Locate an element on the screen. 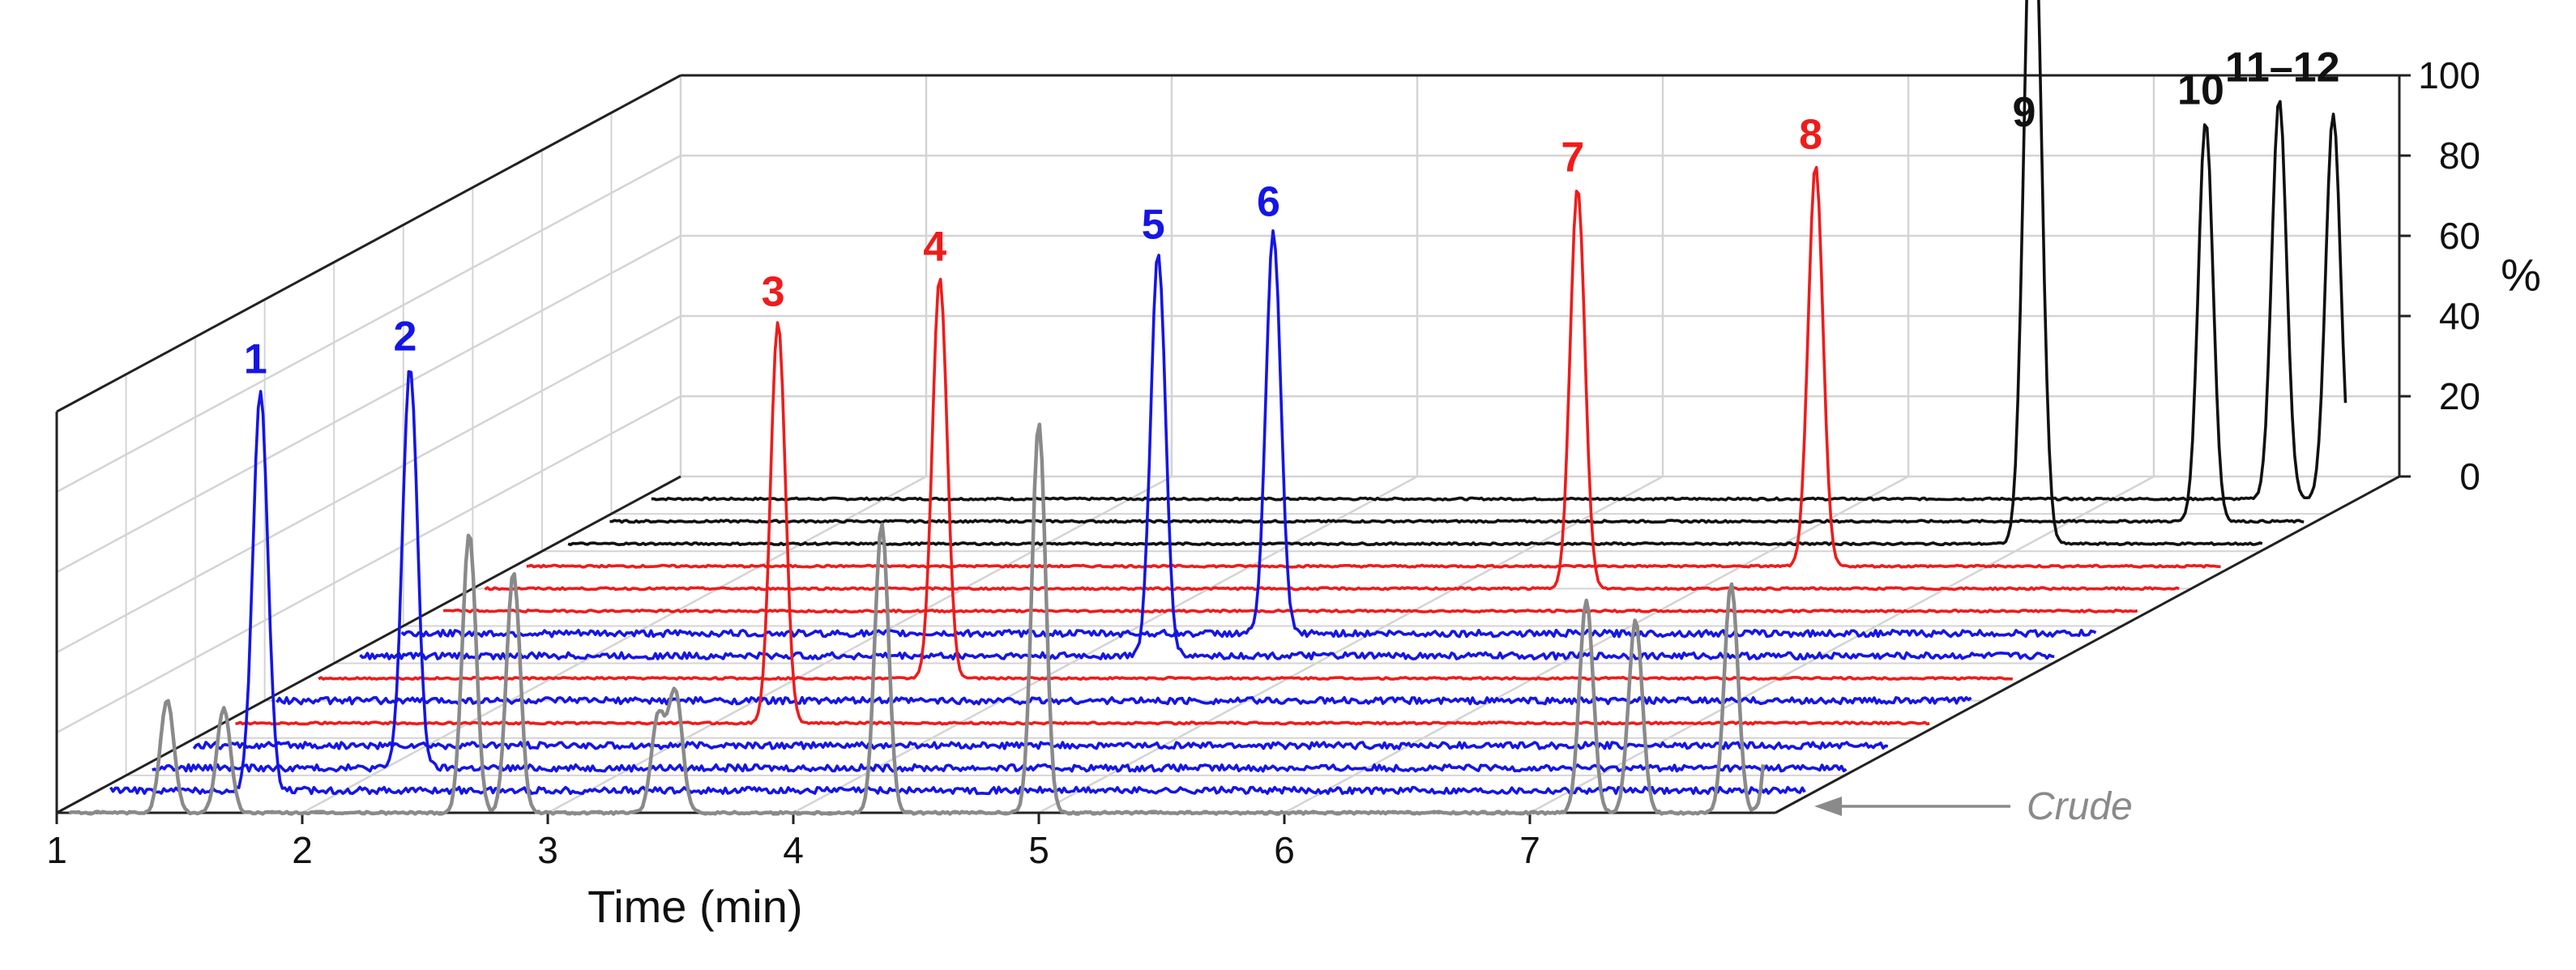 Image resolution: width=2576 pixels, height=970 pixels. x-axis-title: Time (min) is located at coordinates (694, 906).